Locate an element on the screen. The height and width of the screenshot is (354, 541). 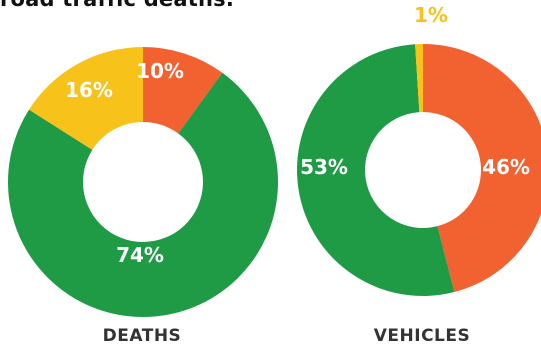
deaths-label-1: 74% is located at coordinates (140, 255).